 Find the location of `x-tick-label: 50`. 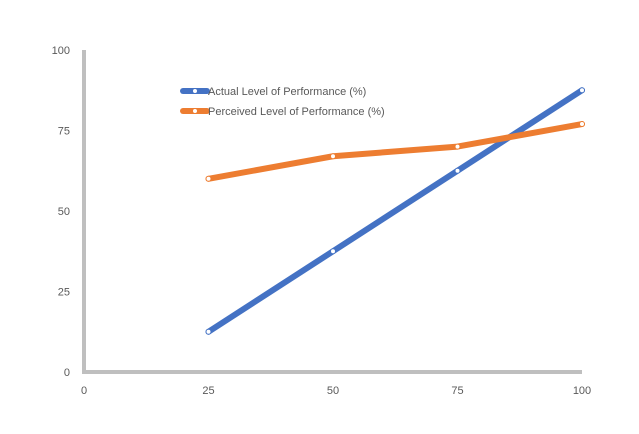

x-tick-label: 50 is located at coordinates (333, 391).